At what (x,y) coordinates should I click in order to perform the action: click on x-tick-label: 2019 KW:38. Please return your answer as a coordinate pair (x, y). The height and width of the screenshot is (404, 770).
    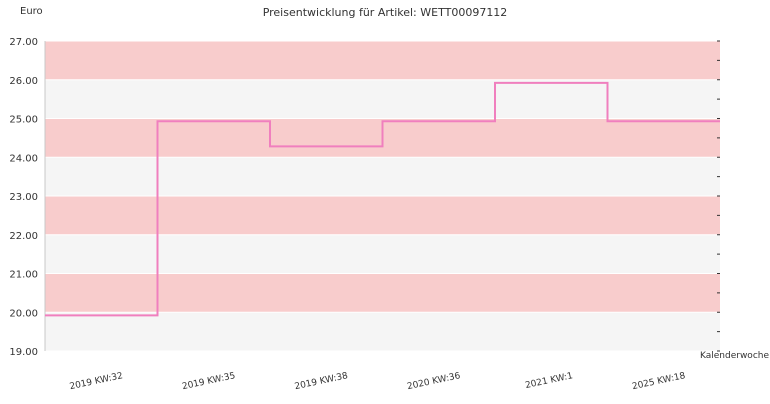
    Looking at the image, I should click on (321, 381).